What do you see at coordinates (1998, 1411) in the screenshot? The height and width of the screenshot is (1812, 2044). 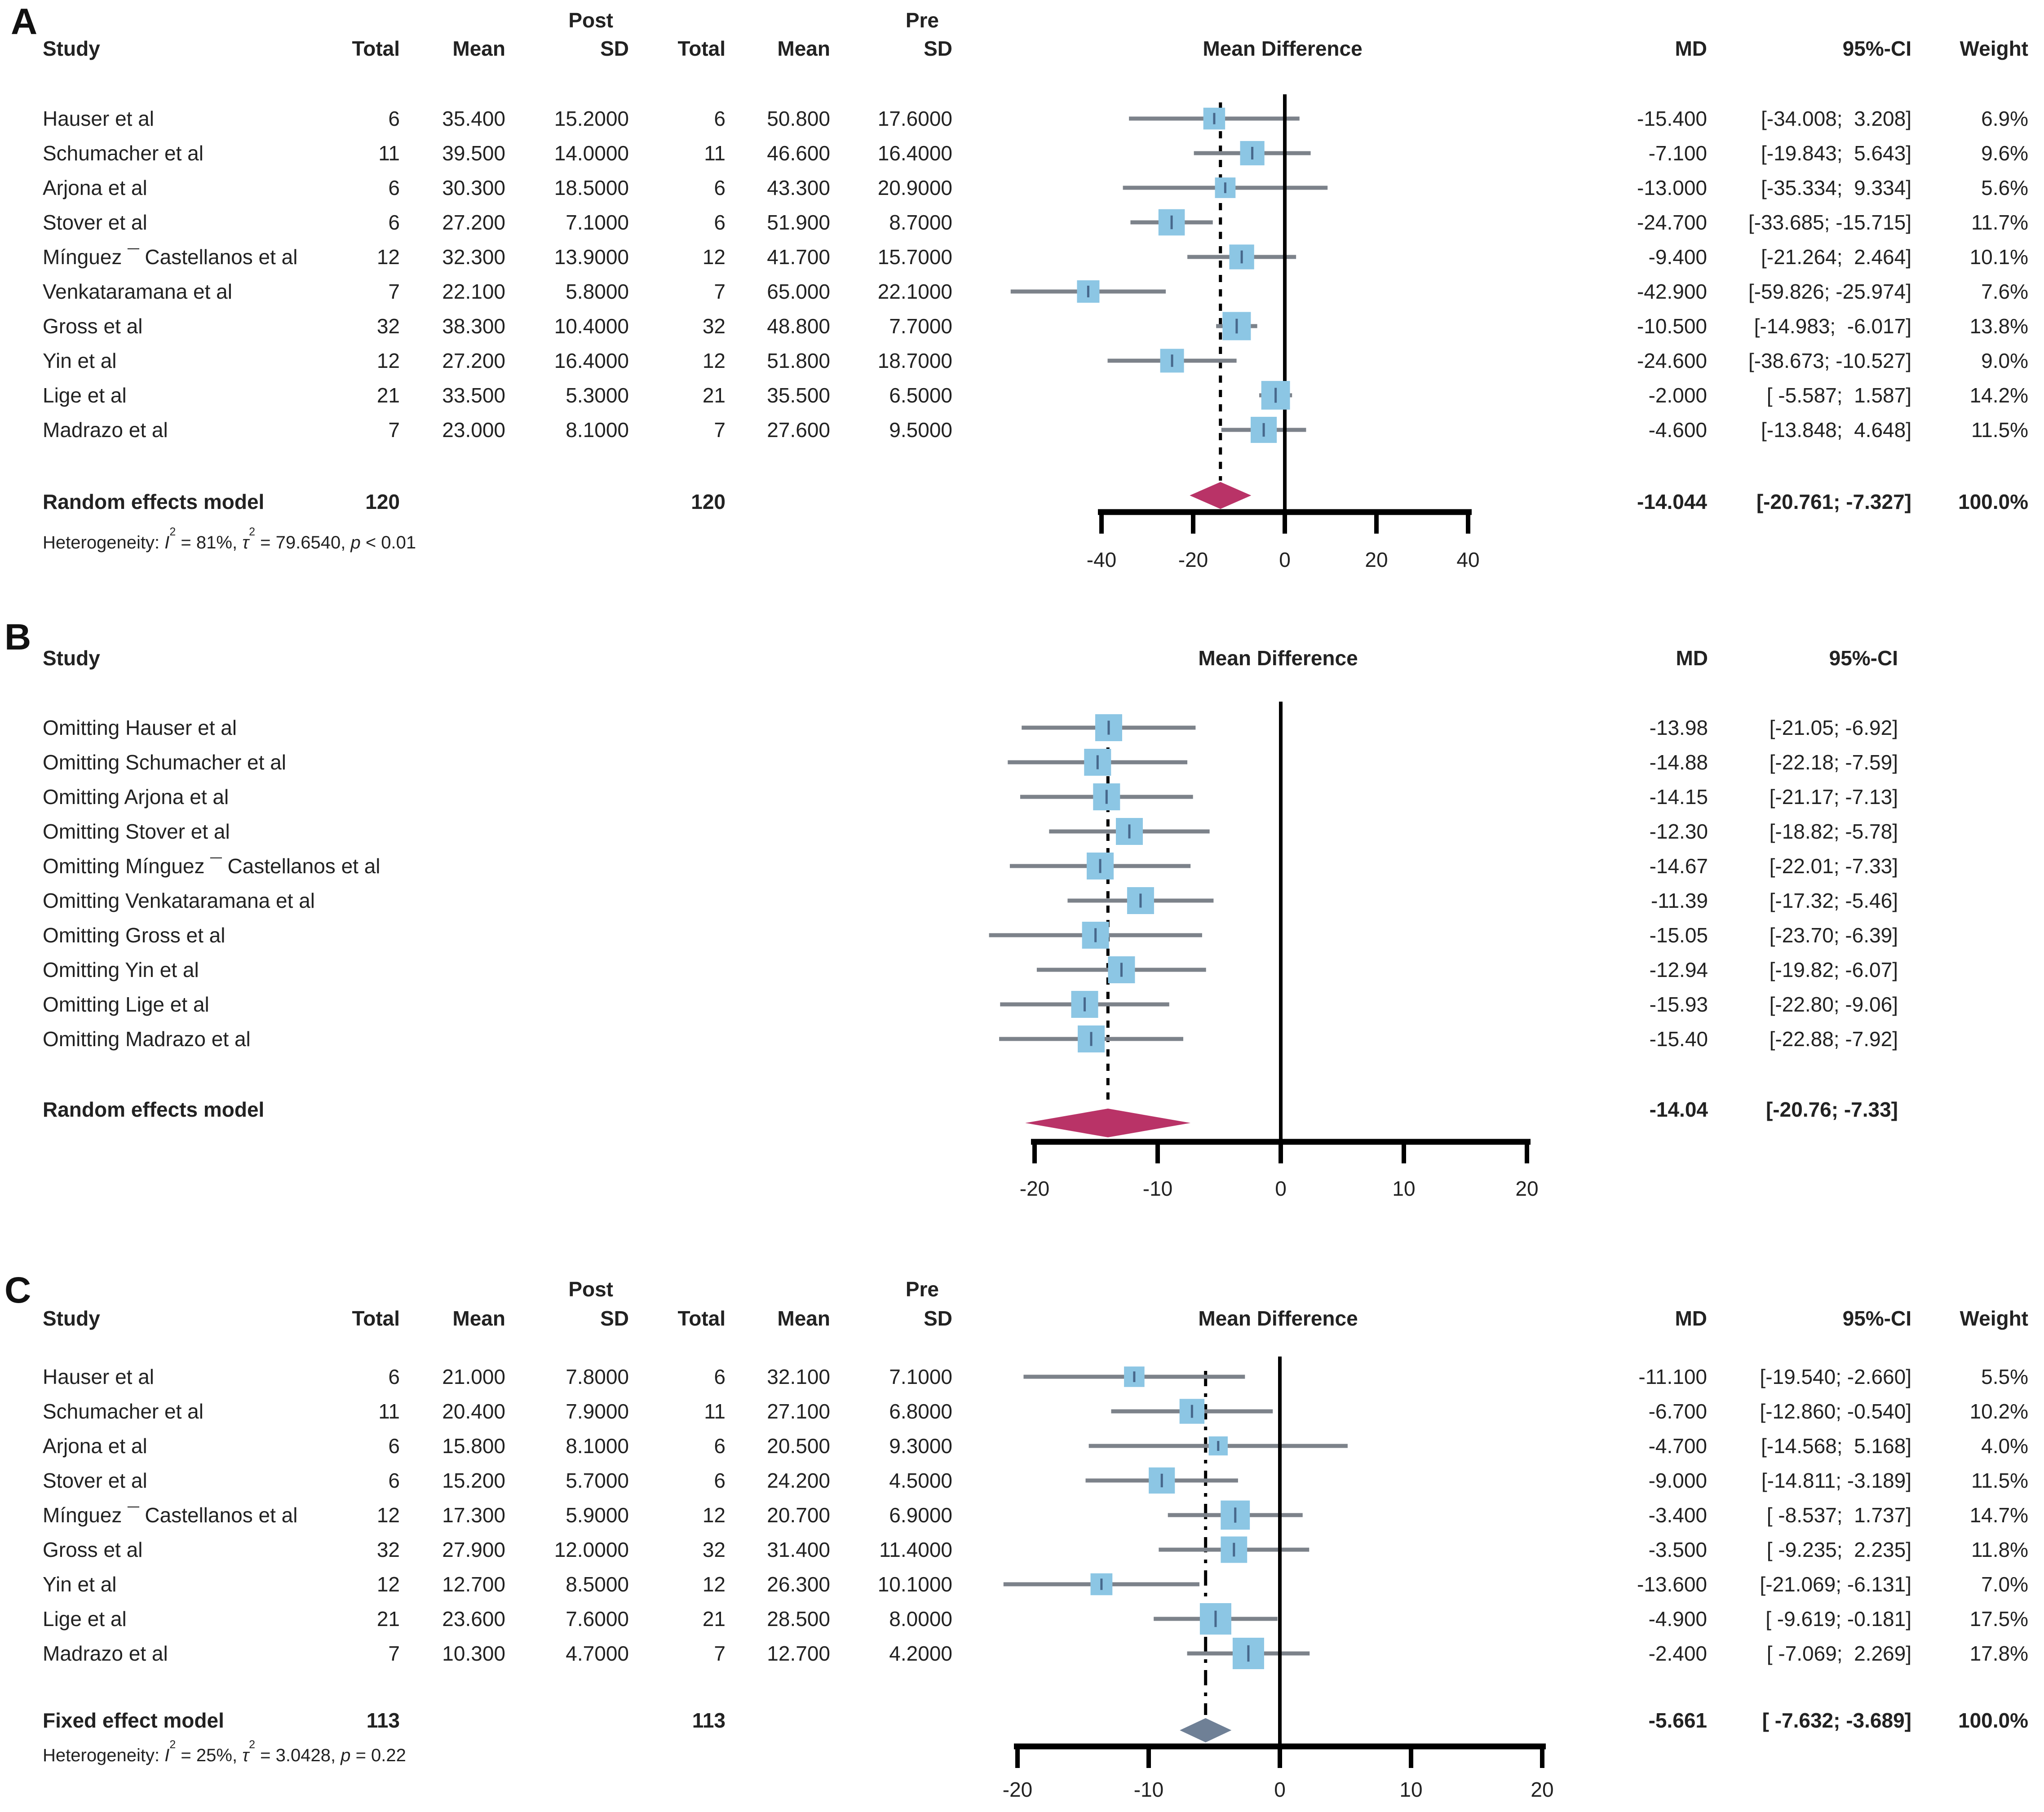 I see `weight-cell: 10.2%` at bounding box center [1998, 1411].